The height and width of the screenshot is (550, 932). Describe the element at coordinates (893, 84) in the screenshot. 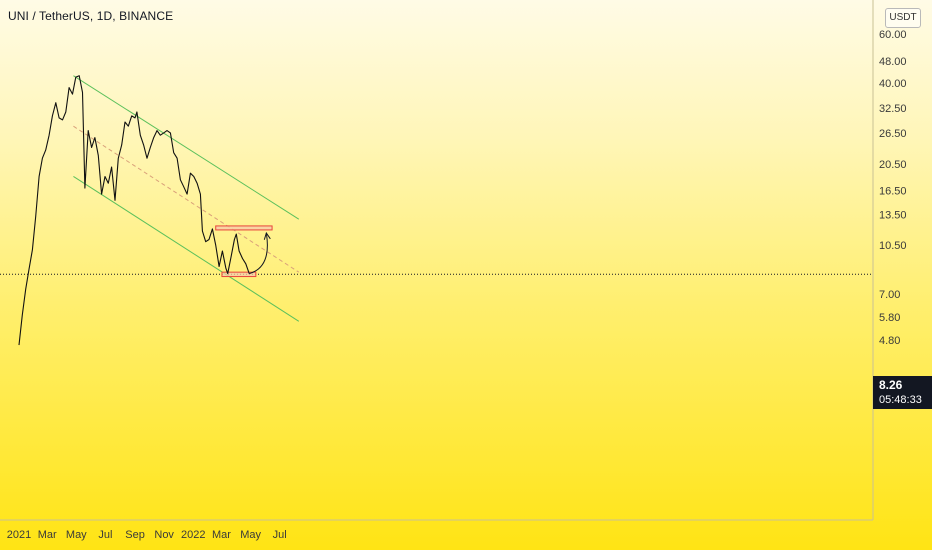

I see `price-tick-label: 40.00` at that location.